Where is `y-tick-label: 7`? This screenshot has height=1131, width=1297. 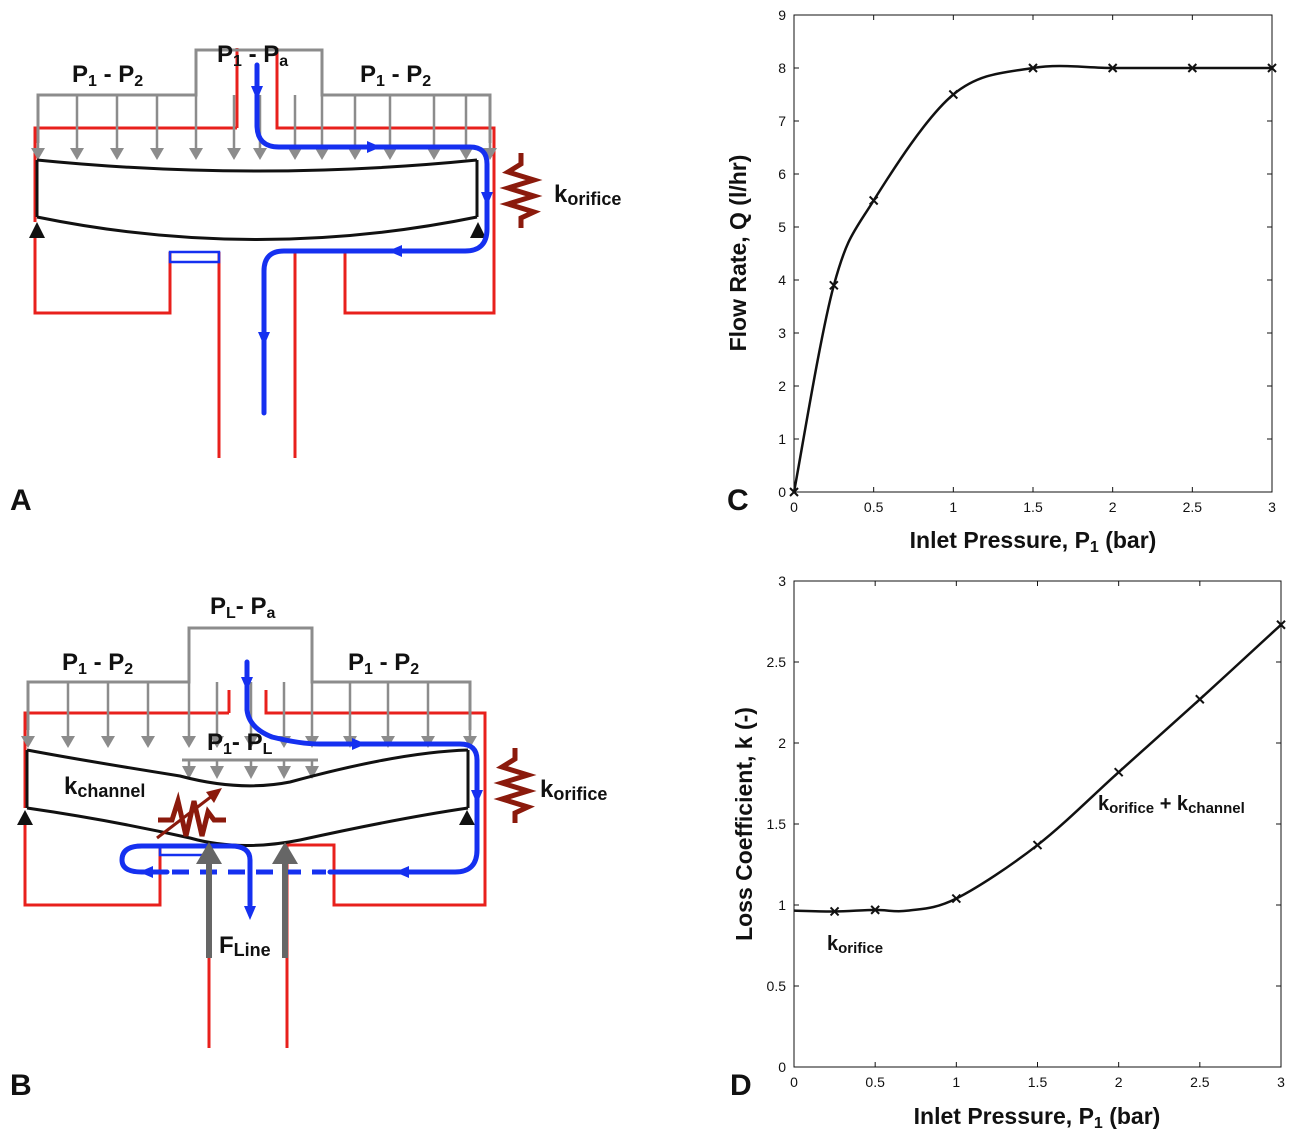
y-tick-label: 7 is located at coordinates (782, 121).